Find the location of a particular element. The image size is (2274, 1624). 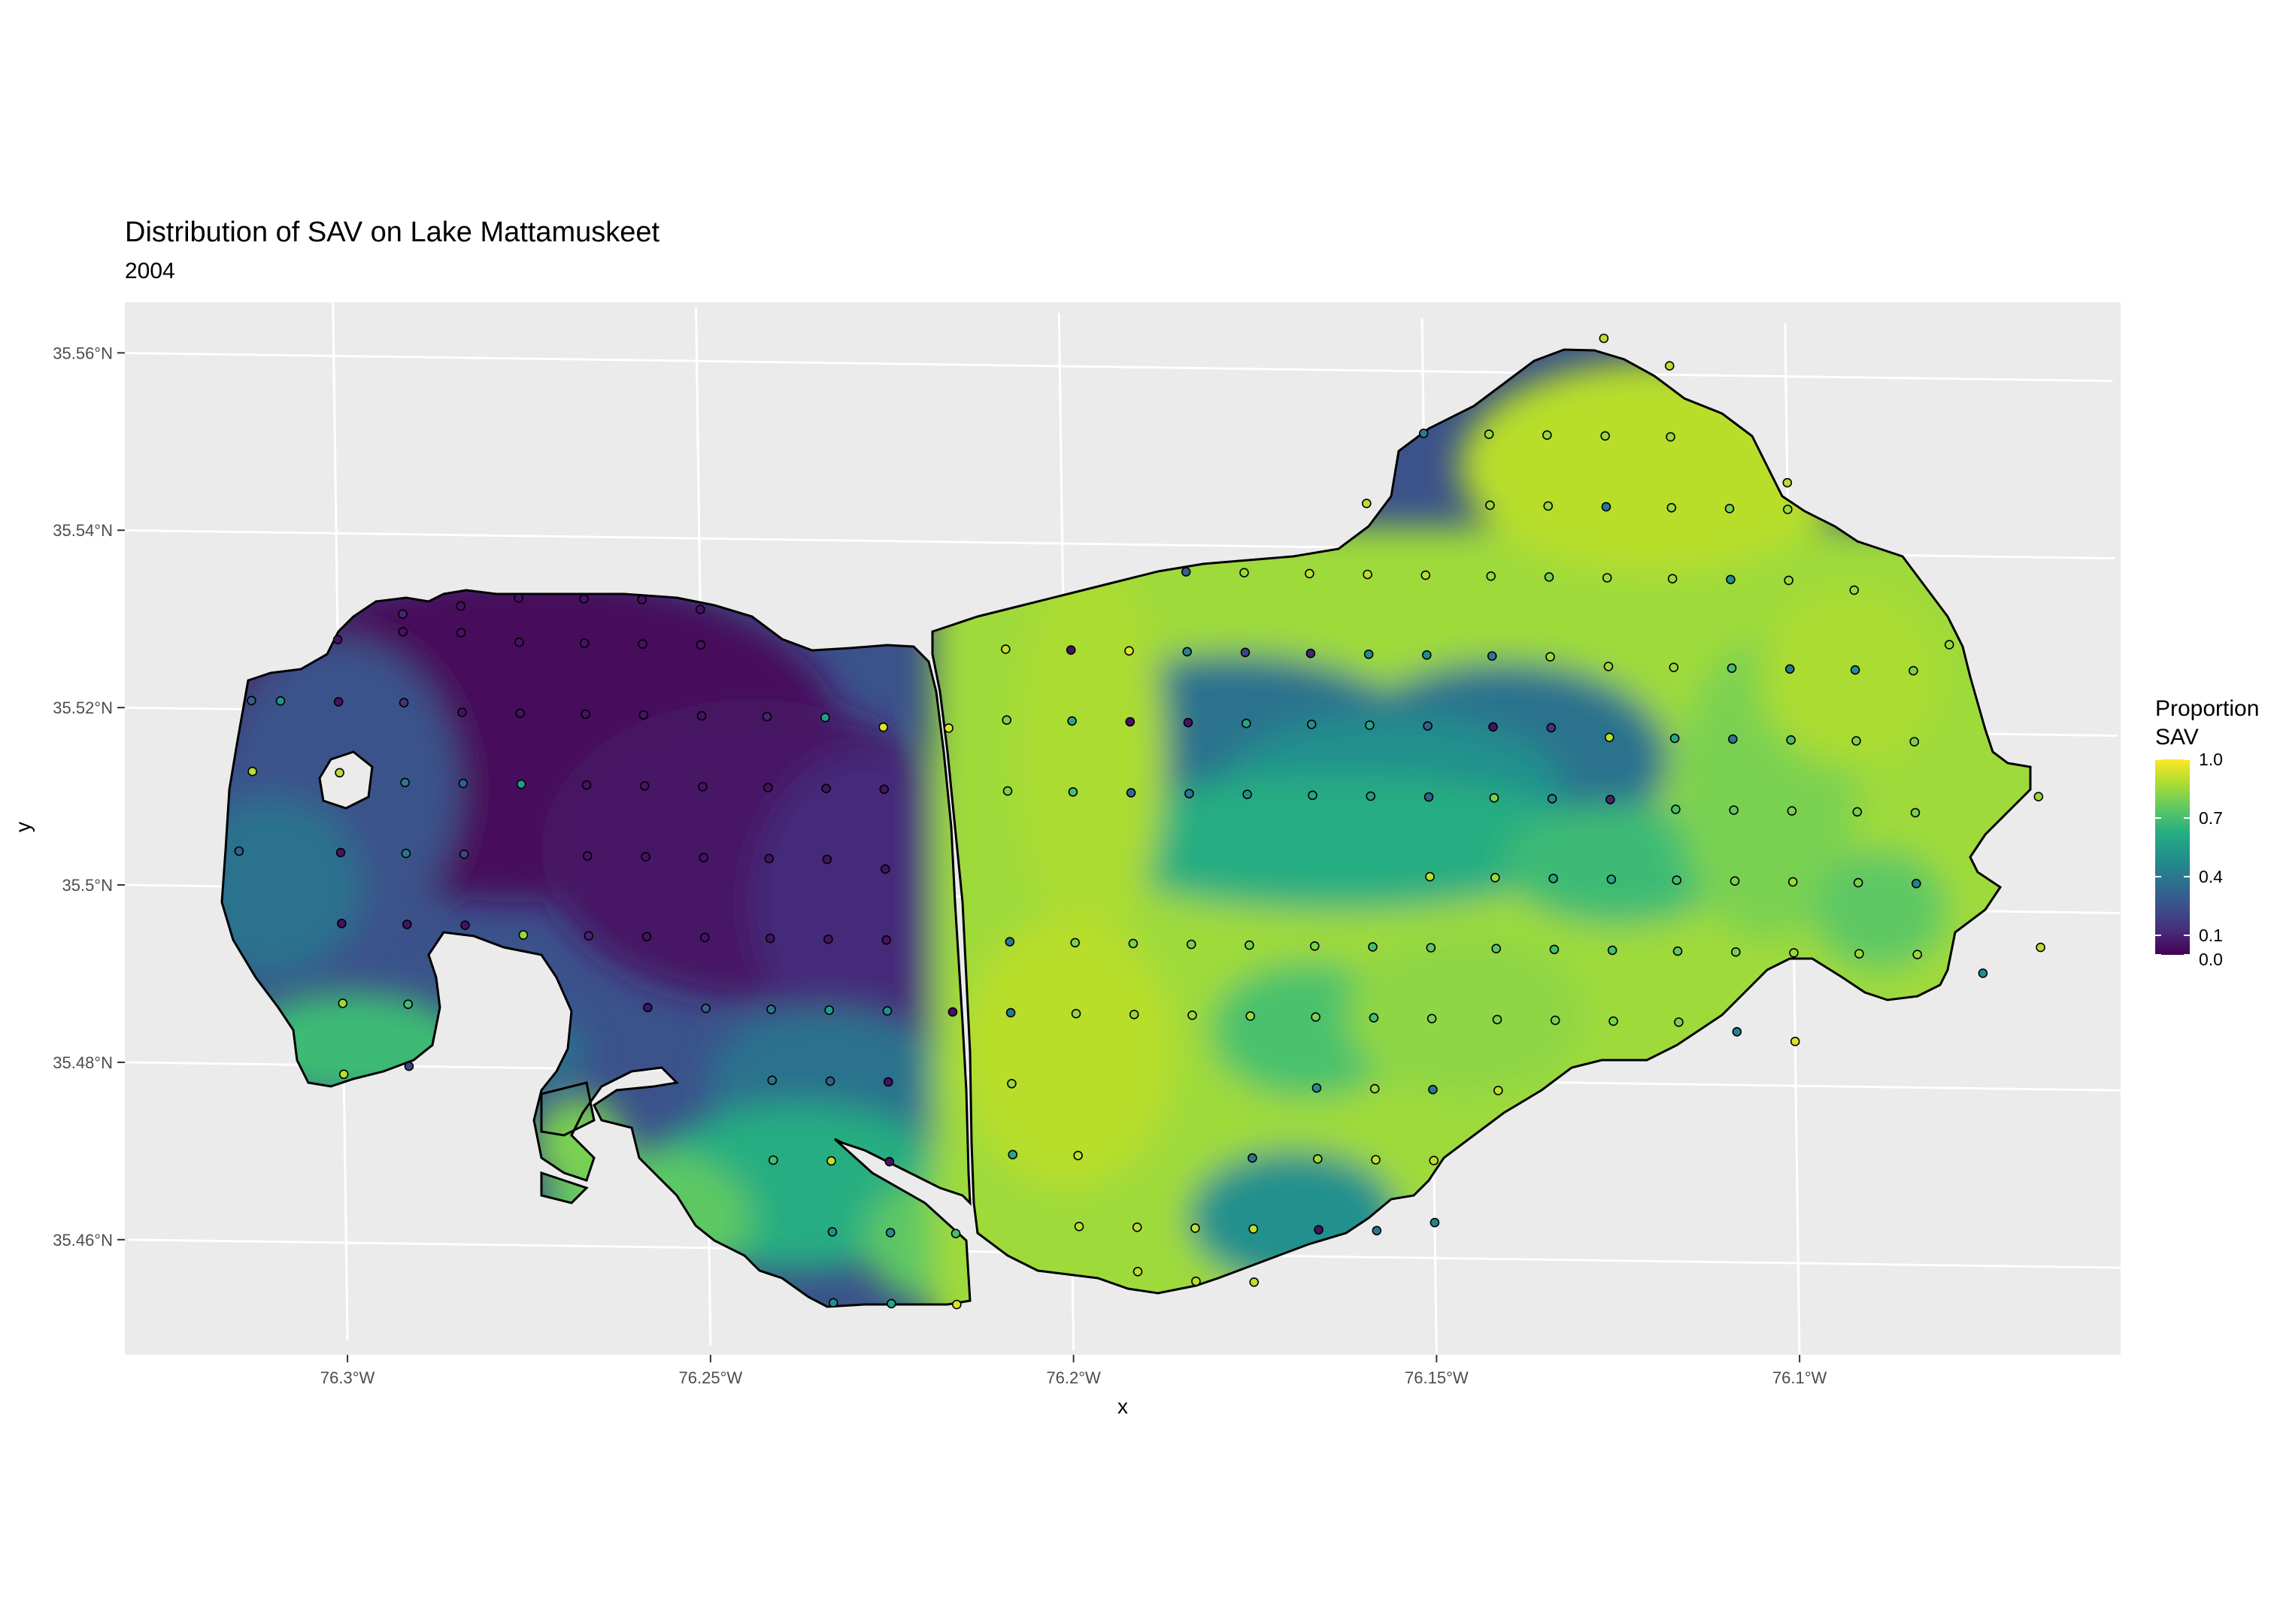

x-axis-title: x is located at coordinates (1123, 1406).